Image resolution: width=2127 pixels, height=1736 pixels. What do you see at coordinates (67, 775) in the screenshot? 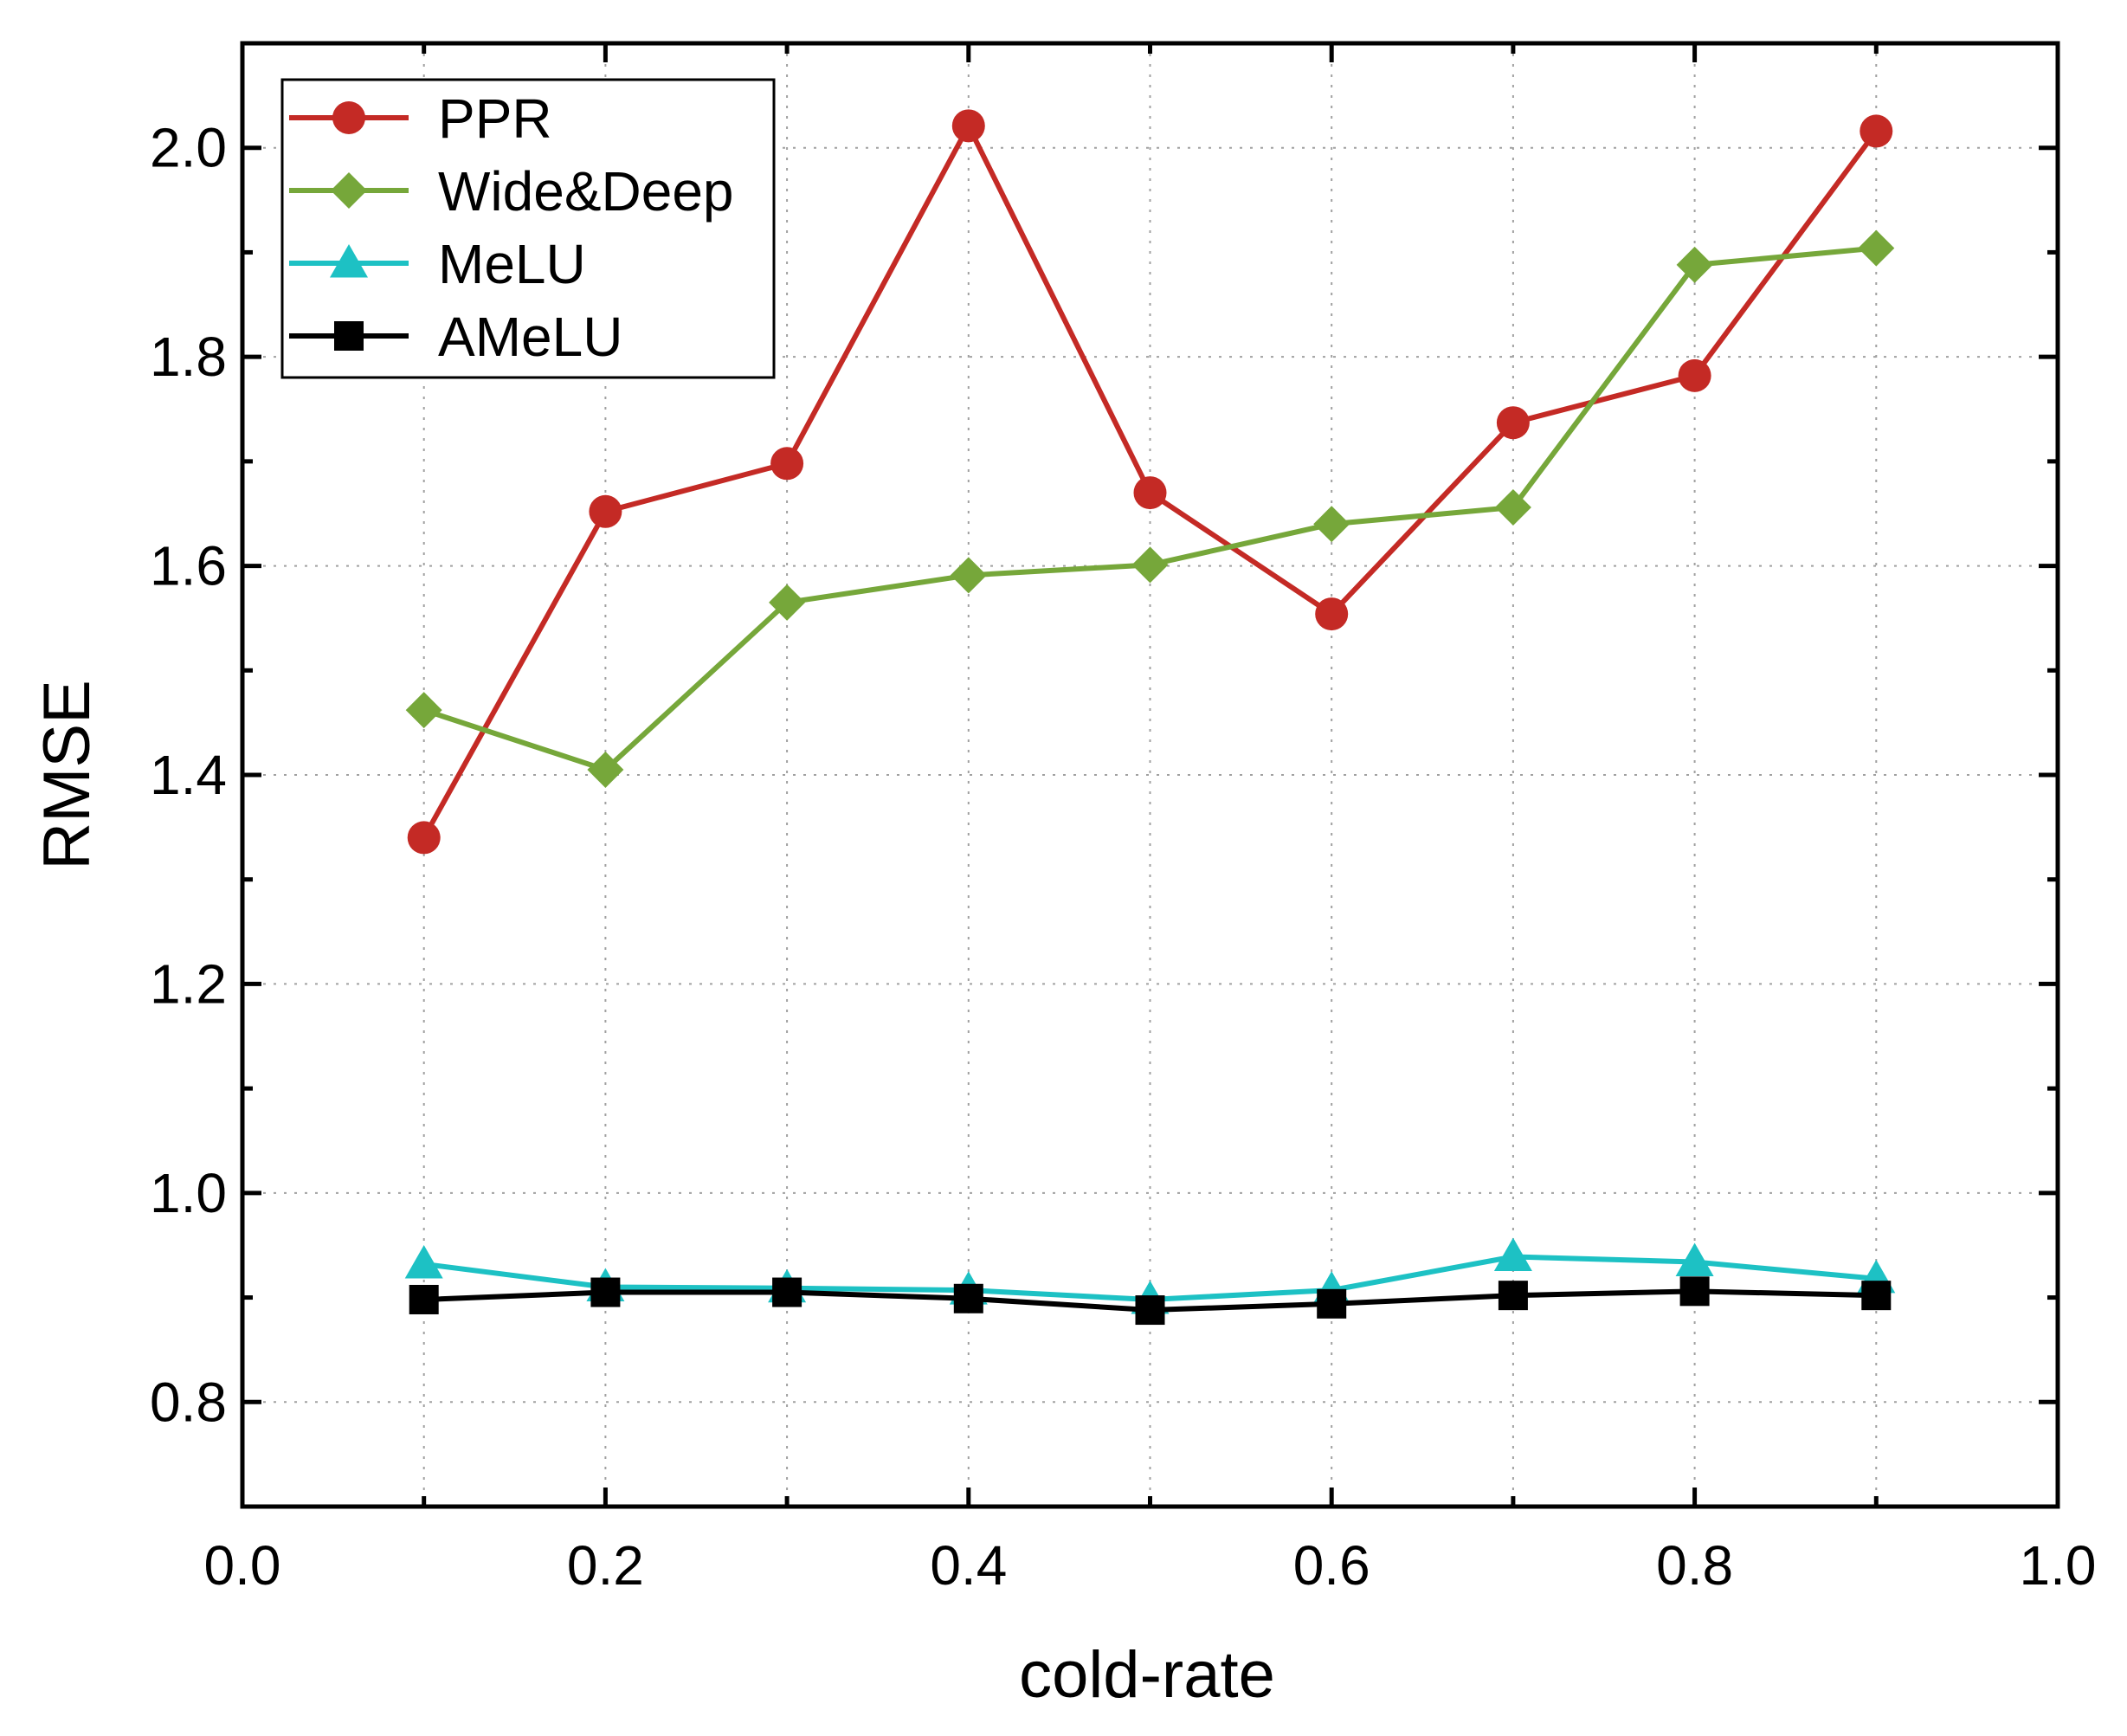
I see `y-axis-title: RMSE` at bounding box center [67, 775].